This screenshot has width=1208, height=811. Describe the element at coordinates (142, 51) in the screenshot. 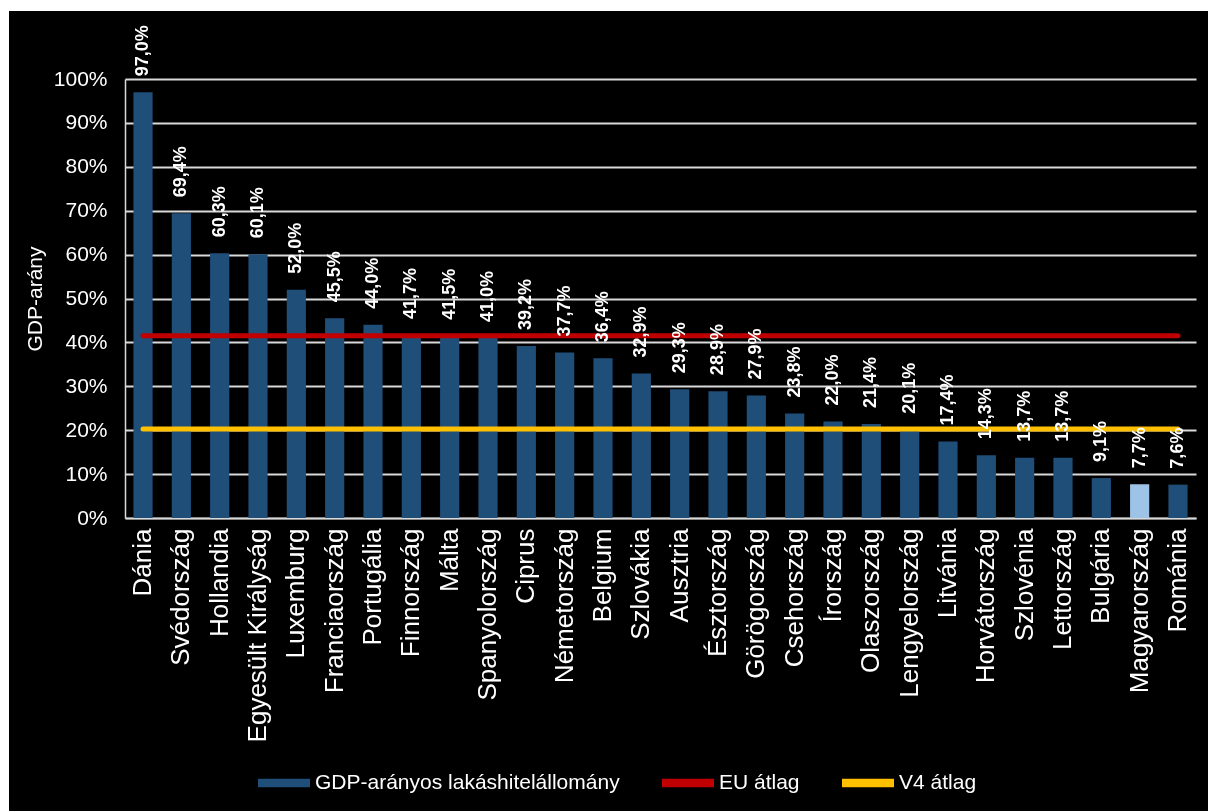

I see `data-label: 97,0%` at that location.